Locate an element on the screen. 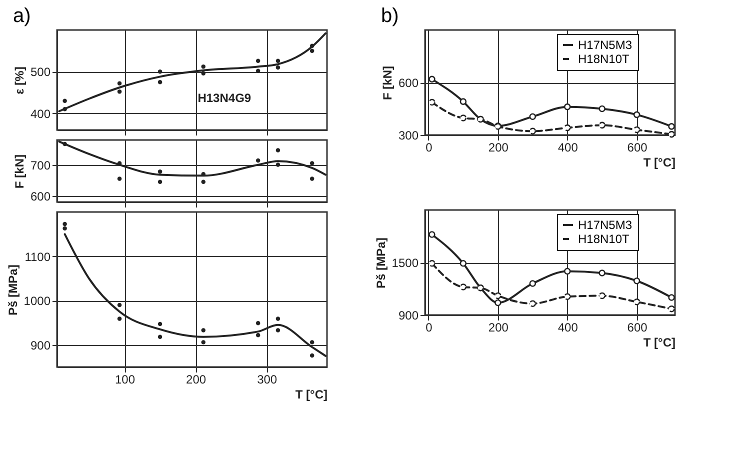 This screenshot has width=748, height=455. annotation: H13N4G9 is located at coordinates (225, 98).